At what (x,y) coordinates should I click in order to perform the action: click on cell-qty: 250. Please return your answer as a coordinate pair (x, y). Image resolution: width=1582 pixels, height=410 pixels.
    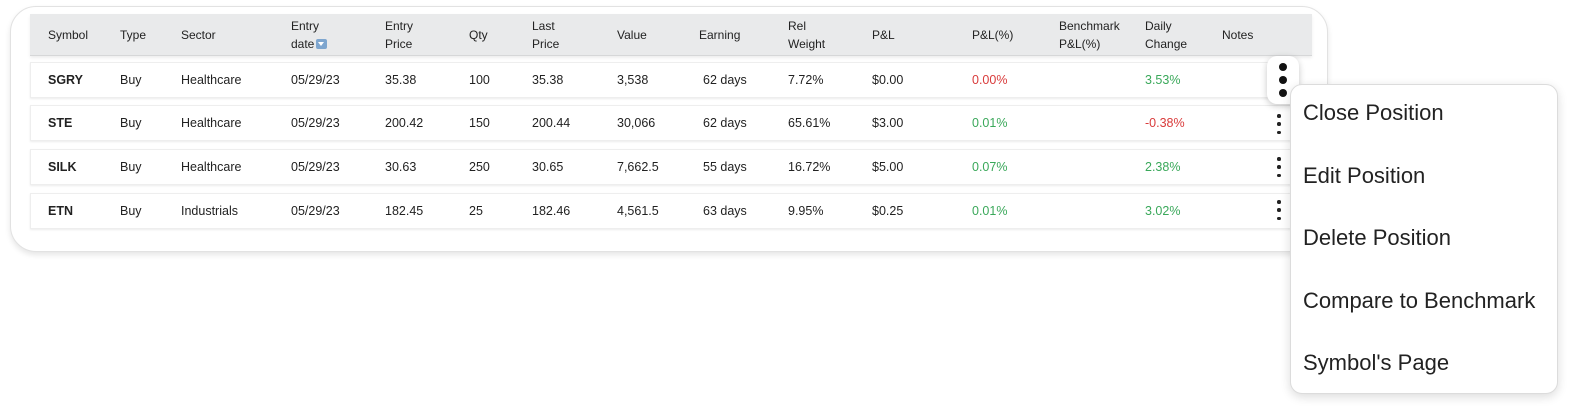
    Looking at the image, I should click on (479, 167).